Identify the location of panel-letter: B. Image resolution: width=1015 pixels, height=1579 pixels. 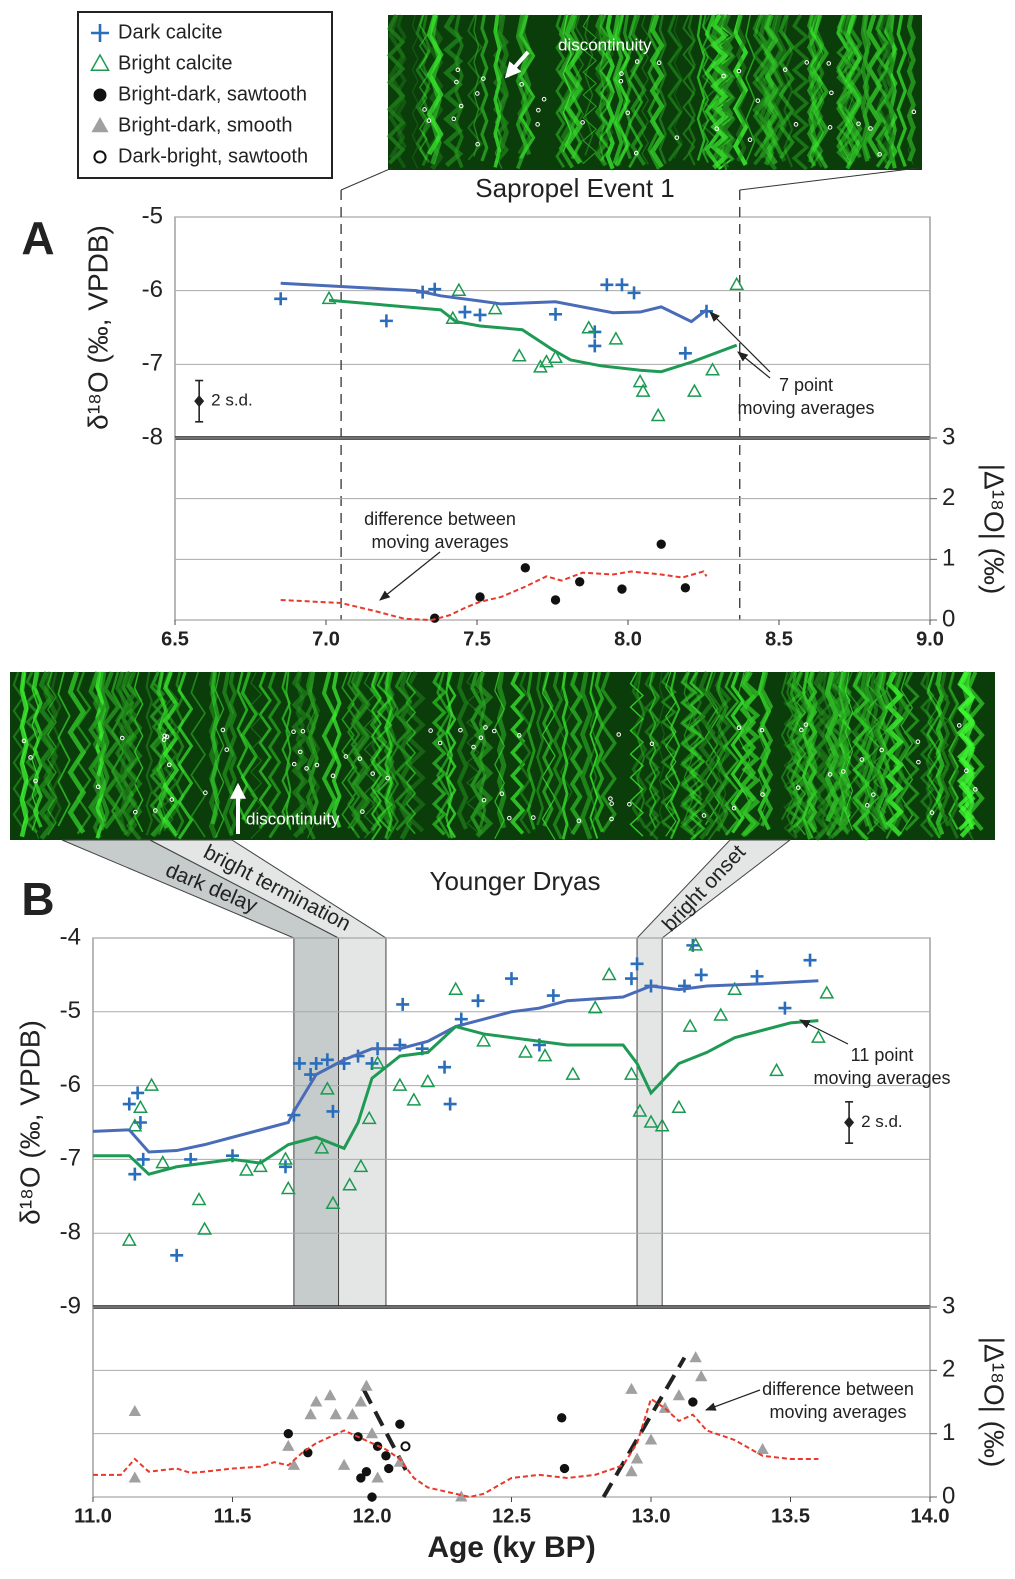
(37, 899).